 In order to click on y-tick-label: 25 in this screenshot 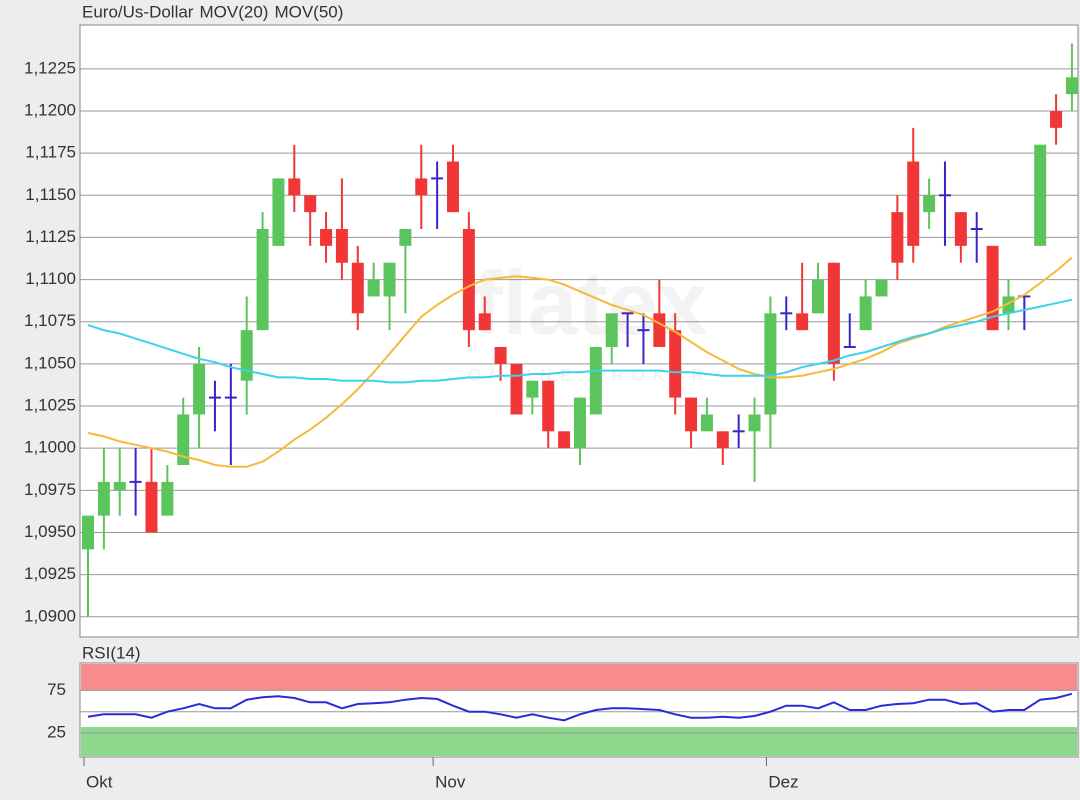, I will do `click(56, 732)`.